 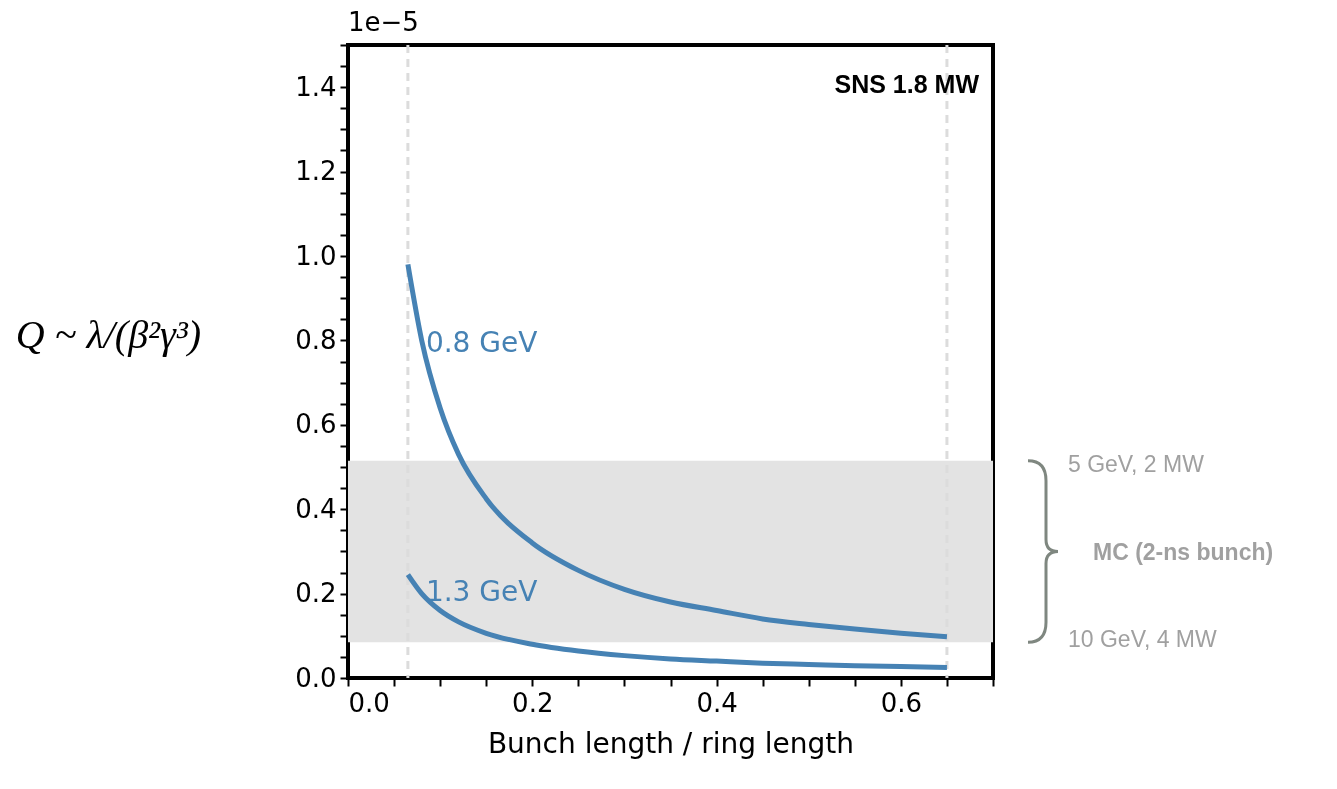 What do you see at coordinates (369, 702) in the screenshot?
I see `x-tick-label: 0.0` at bounding box center [369, 702].